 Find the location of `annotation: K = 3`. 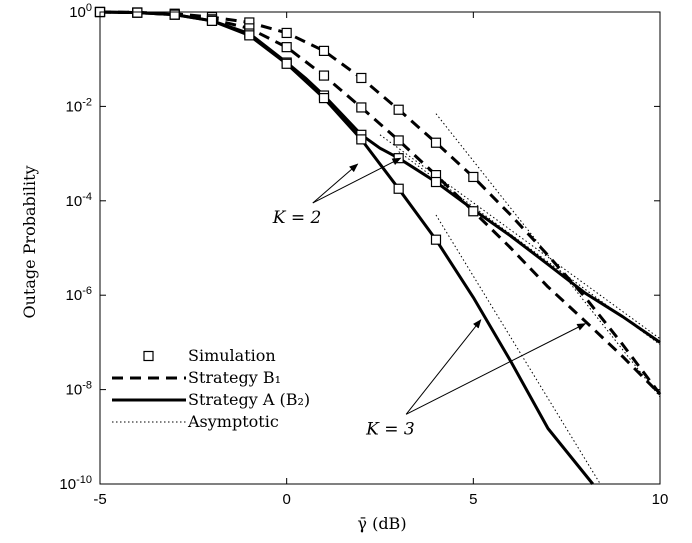

annotation: K = 3 is located at coordinates (476, 379).